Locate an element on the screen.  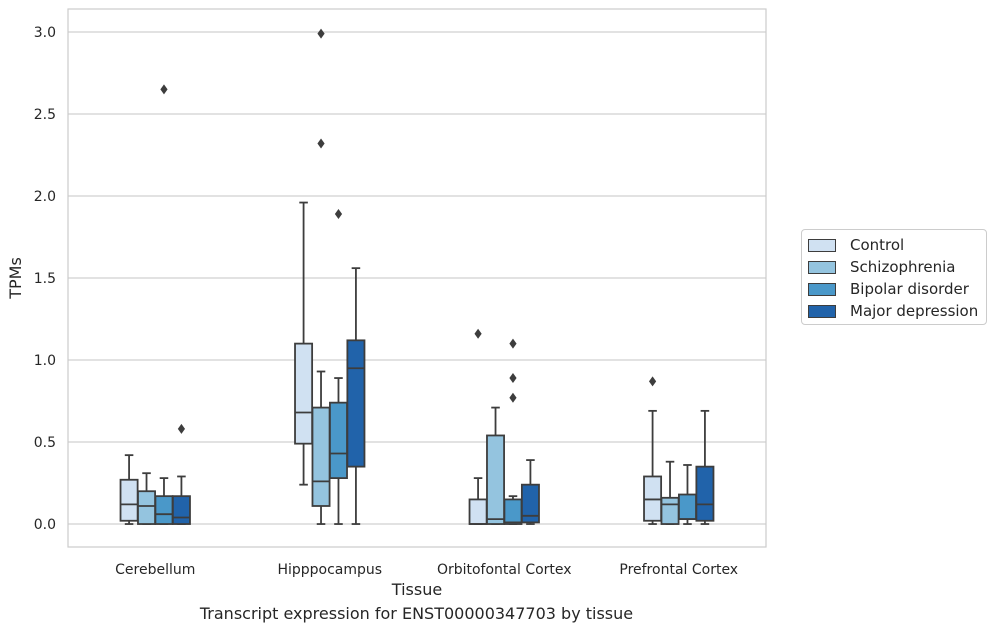
legend-swatch-bipolar-disorder is located at coordinates (822, 289).